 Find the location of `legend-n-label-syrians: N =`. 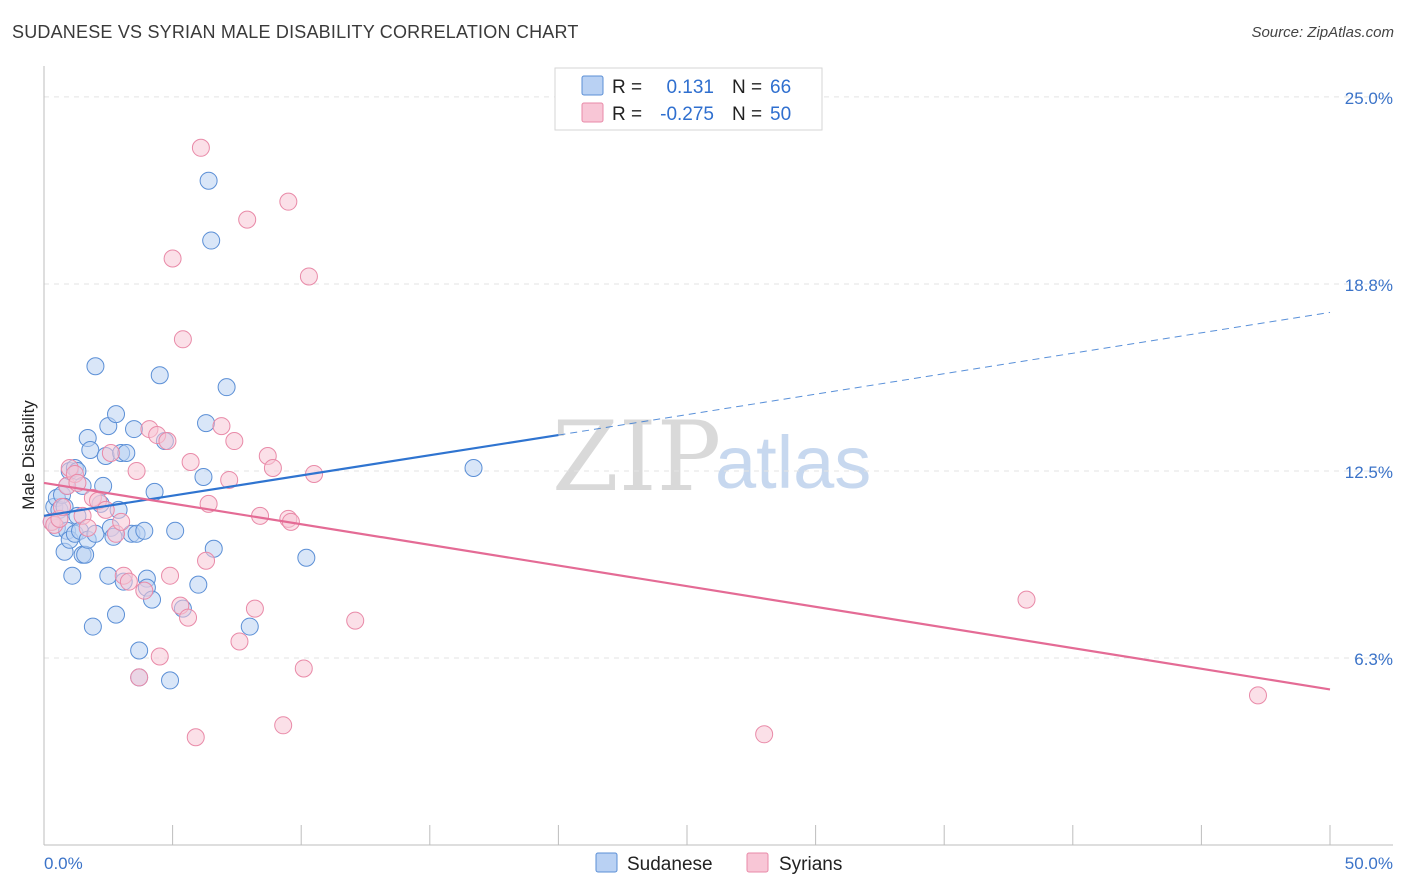

legend-n-label-syrians: N = is located at coordinates (747, 114).